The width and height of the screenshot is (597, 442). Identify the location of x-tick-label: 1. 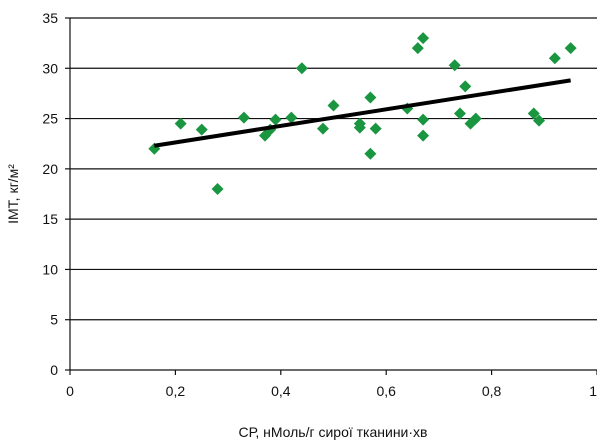
(593, 391).